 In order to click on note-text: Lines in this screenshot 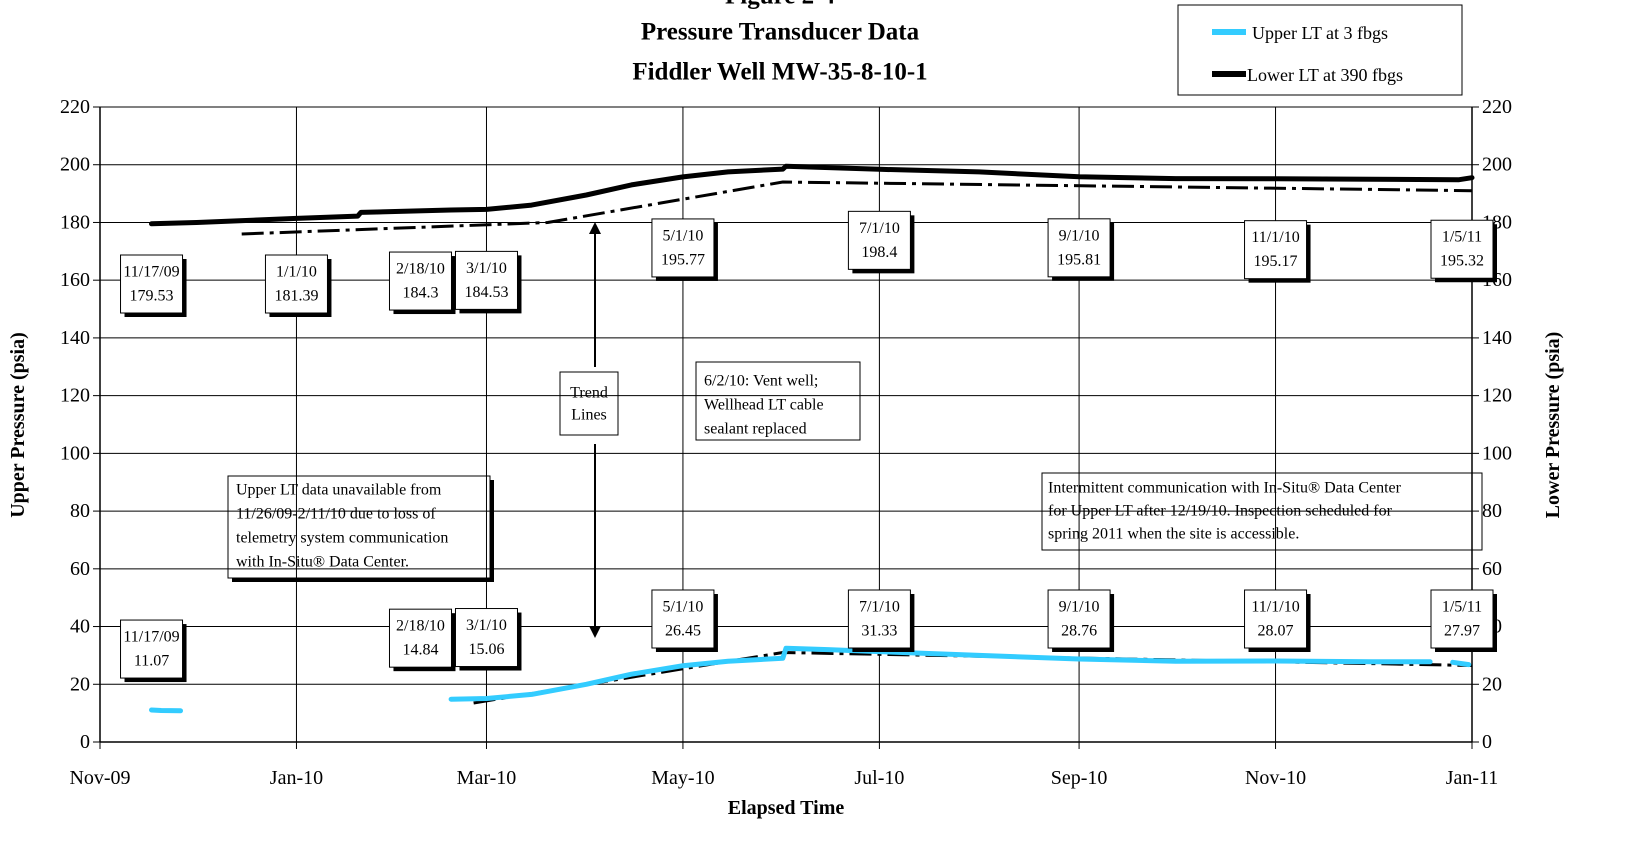, I will do `click(589, 415)`.